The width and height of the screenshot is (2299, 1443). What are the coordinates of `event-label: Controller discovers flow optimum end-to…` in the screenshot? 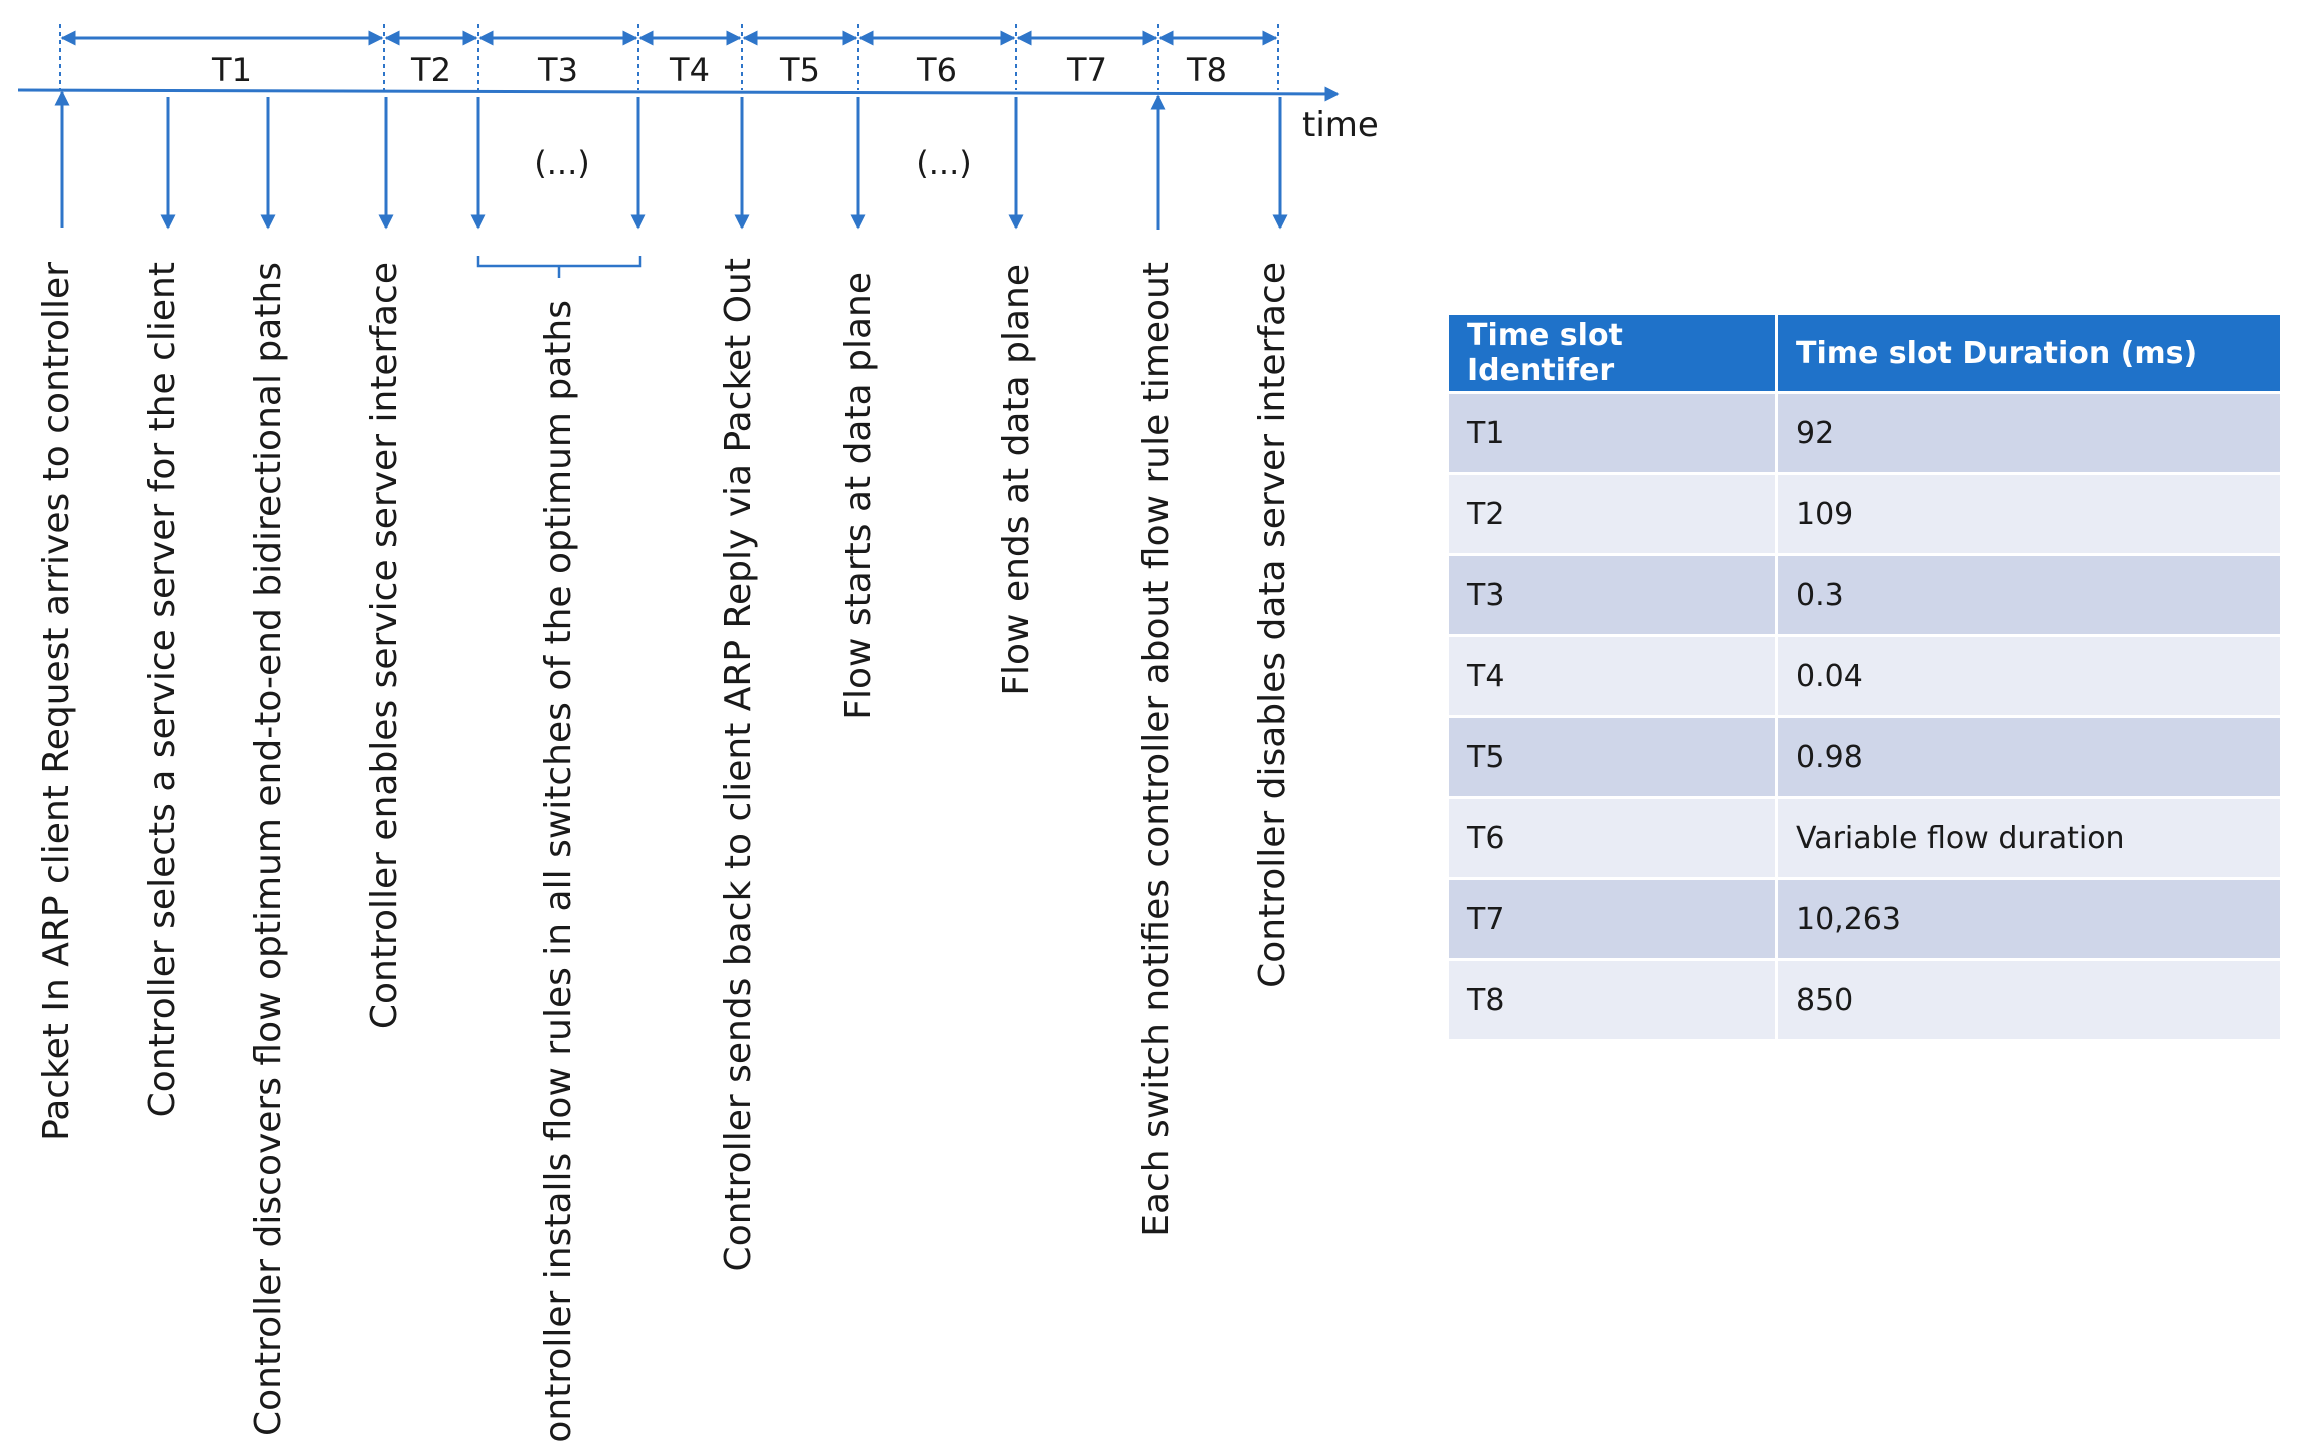 It's located at (268, 849).